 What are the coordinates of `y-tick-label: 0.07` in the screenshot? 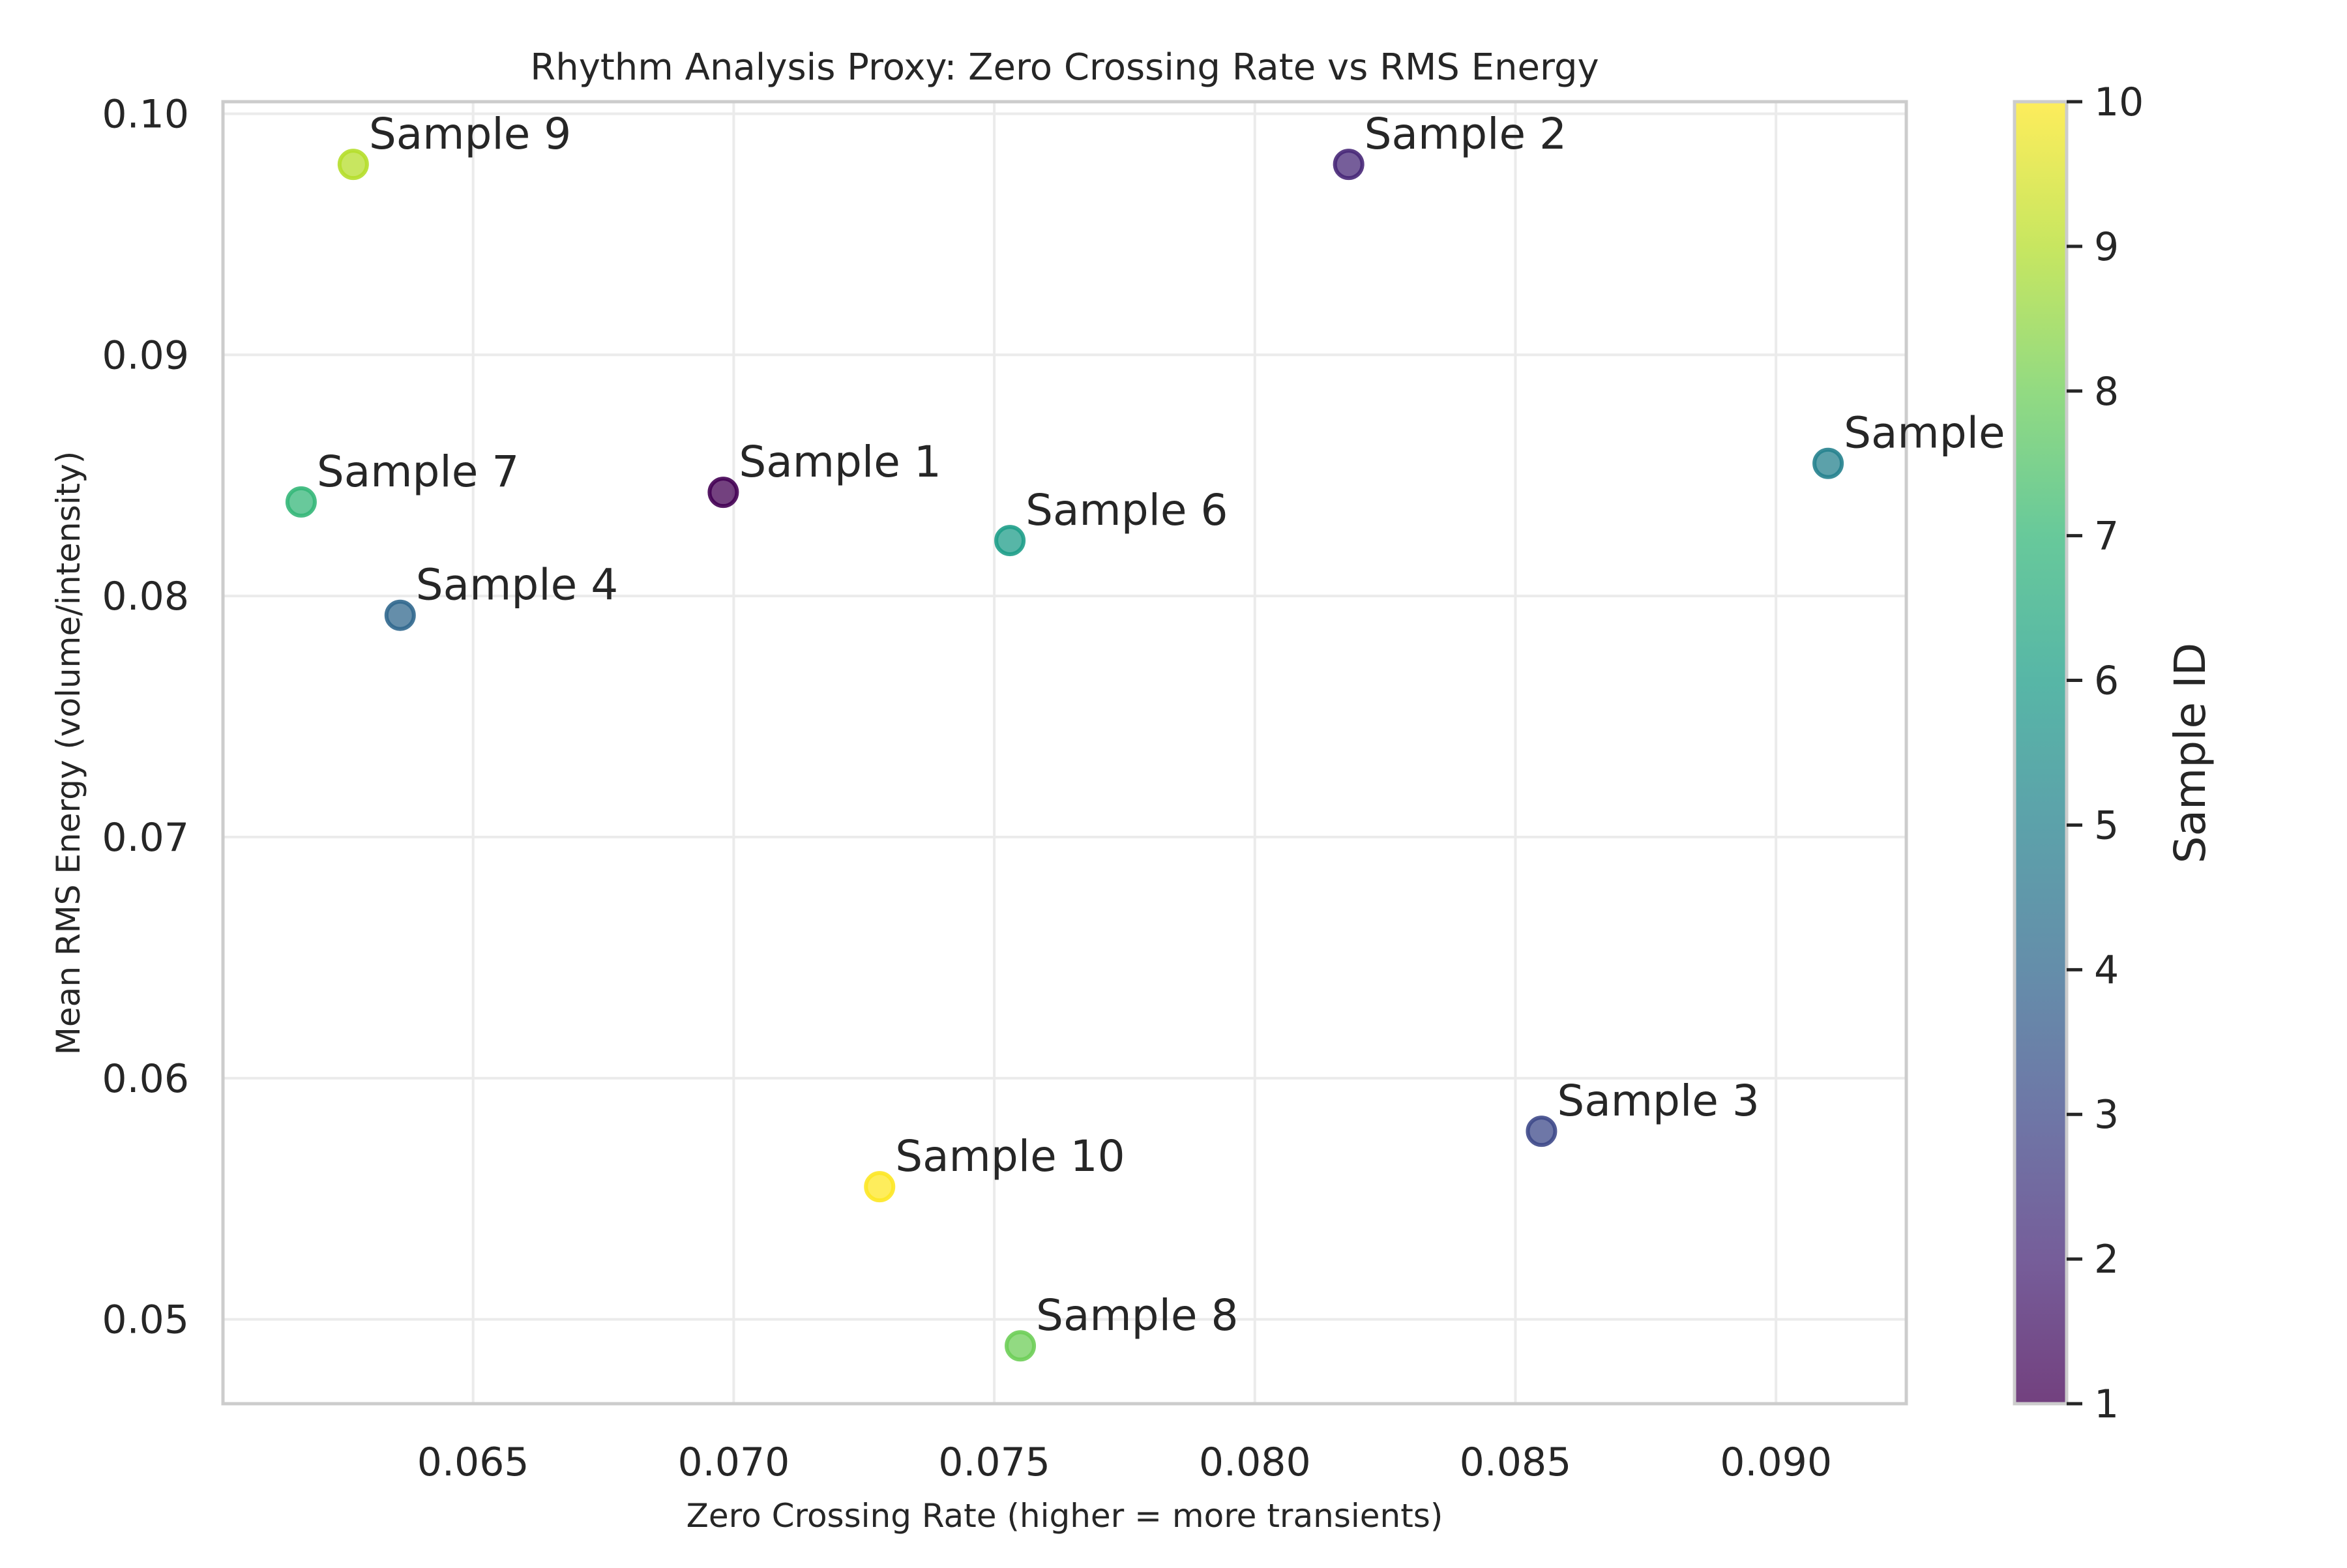 It's located at (145, 838).